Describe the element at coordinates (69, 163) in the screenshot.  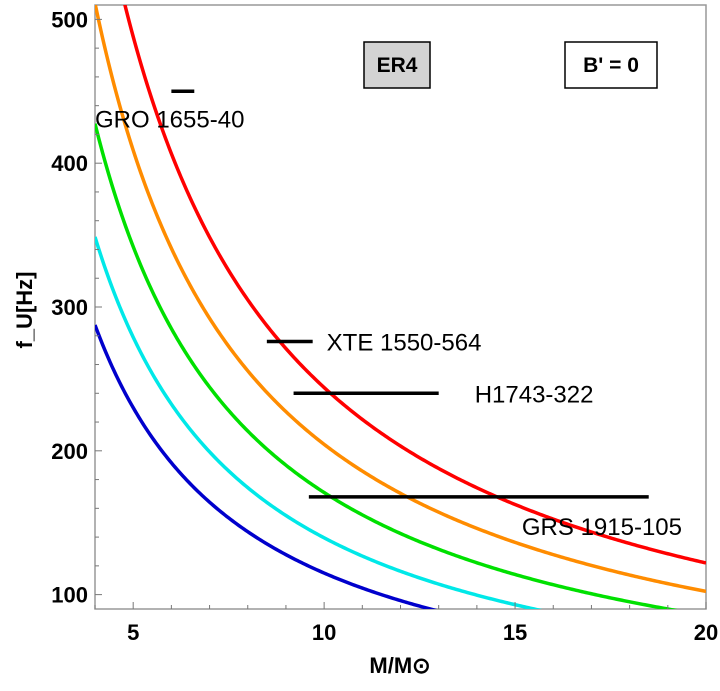
I see `y-tick-label: 400` at that location.